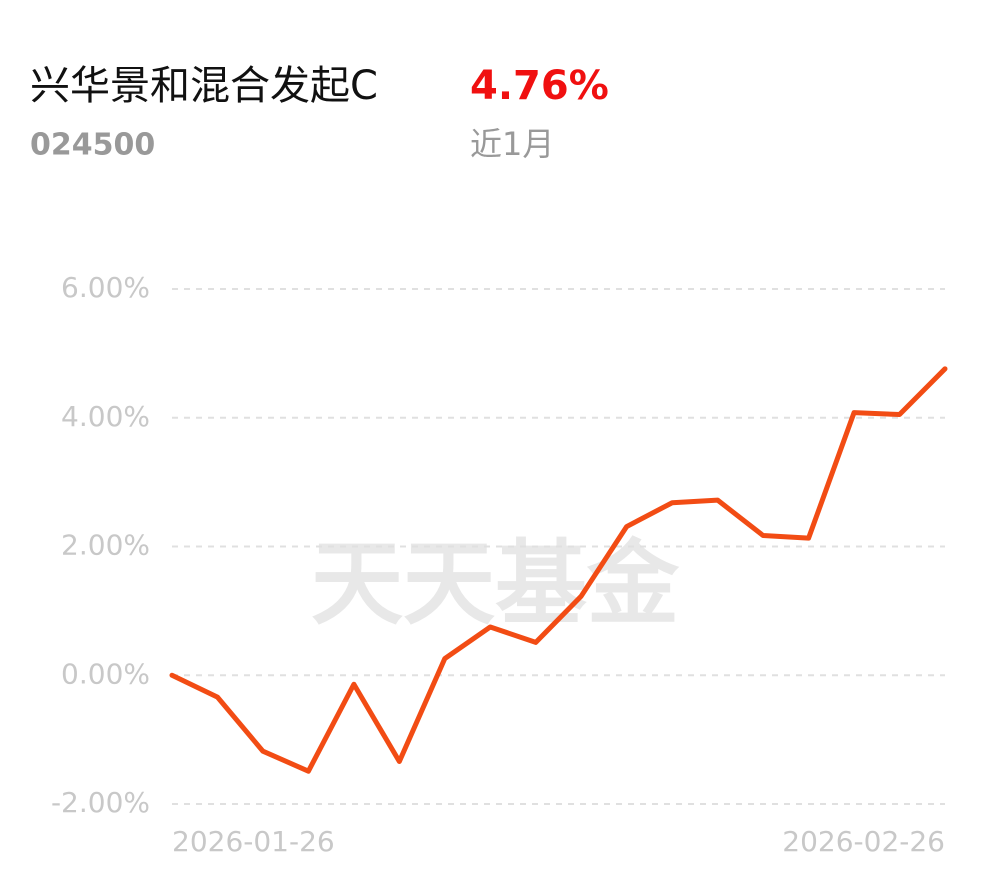 The image size is (990, 878). What do you see at coordinates (92, 145) in the screenshot?
I see `fund-code: 024500` at bounding box center [92, 145].